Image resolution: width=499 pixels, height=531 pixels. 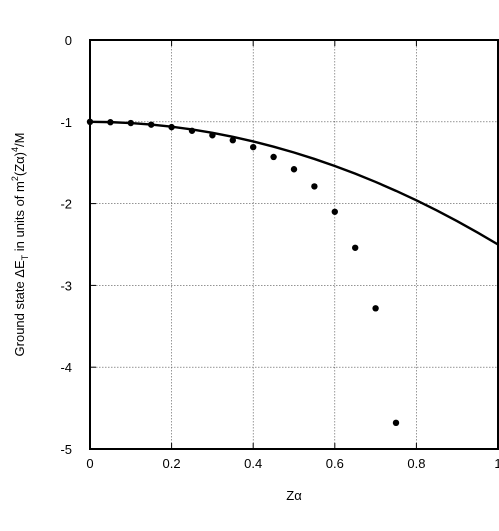 What do you see at coordinates (172, 463) in the screenshot?
I see `x-tick-label: 0.2` at bounding box center [172, 463].